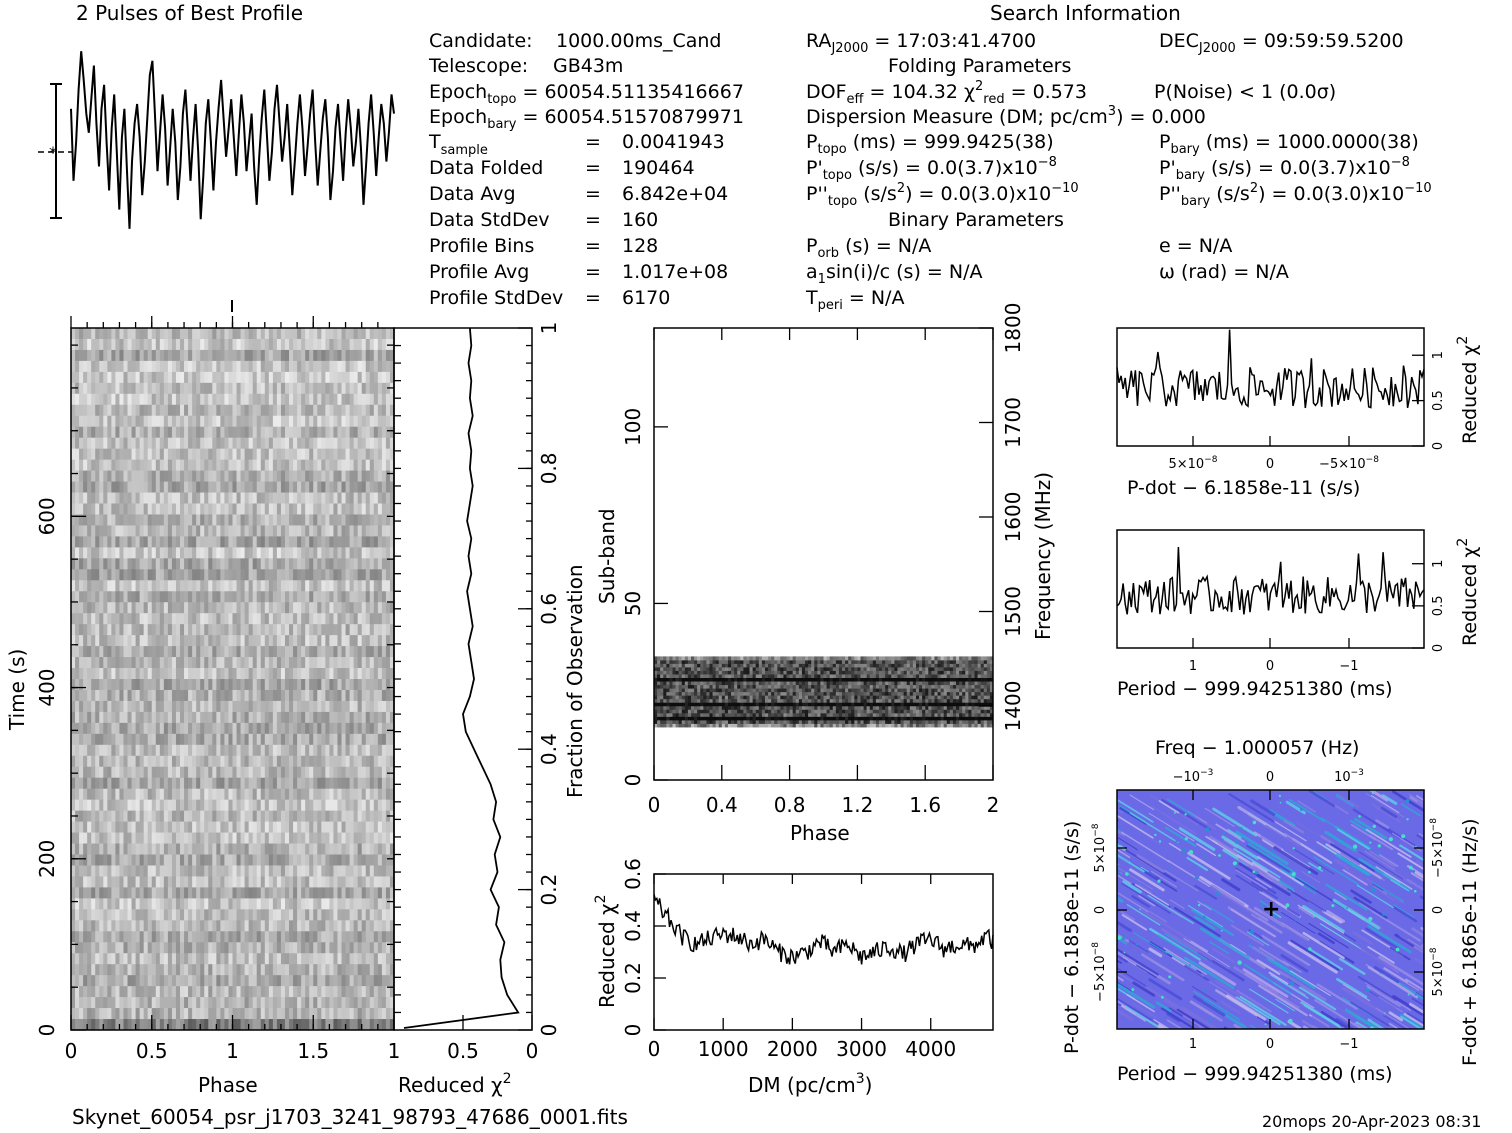  I want to click on ppd-y2tick: −5×10−8, so click(1437, 848).